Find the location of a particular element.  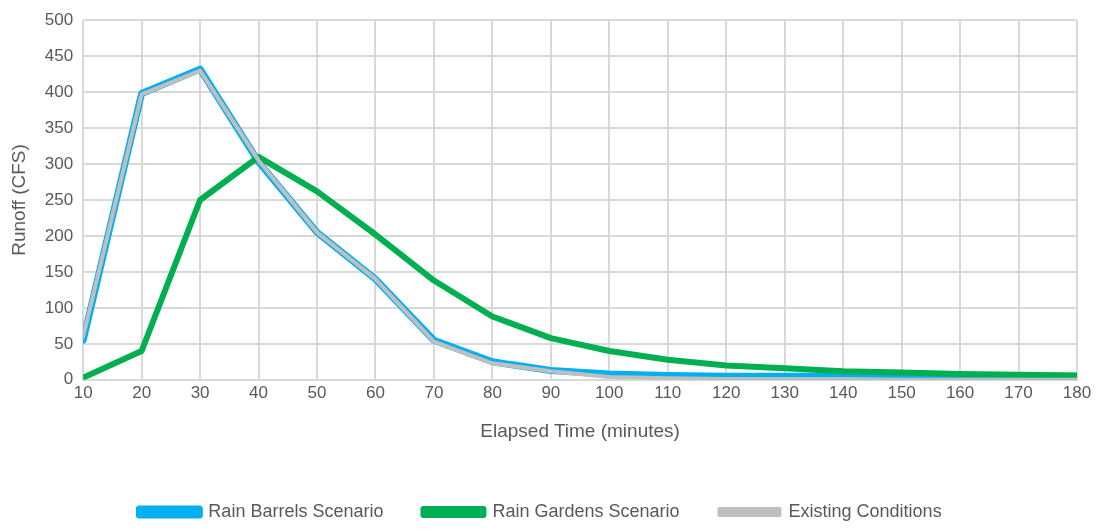

x-tick-label: 20 is located at coordinates (142, 392).